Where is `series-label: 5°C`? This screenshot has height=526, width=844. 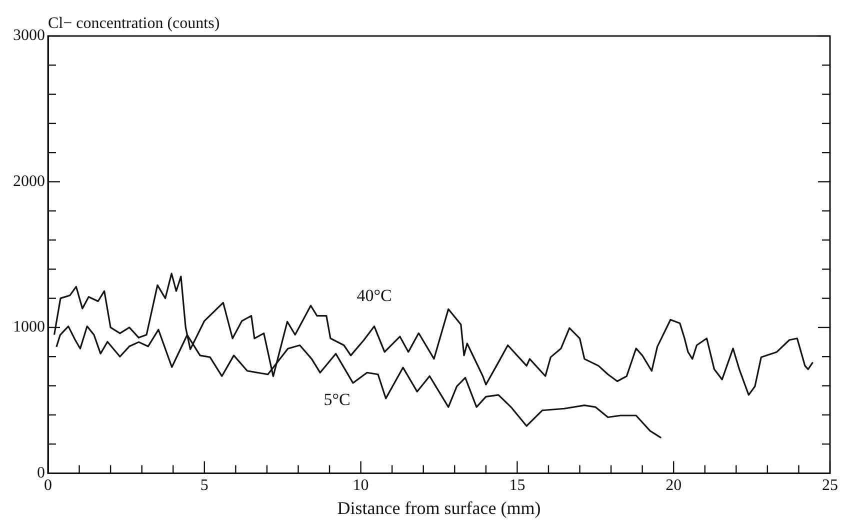 series-label: 5°C is located at coordinates (337, 400).